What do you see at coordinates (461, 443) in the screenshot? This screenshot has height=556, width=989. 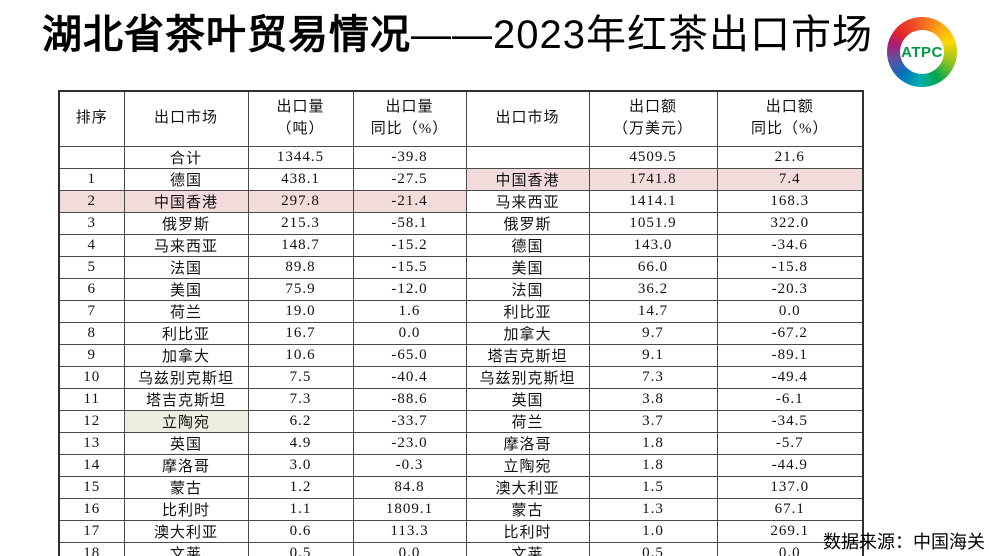 I see `table-row: 13 英国 4.9 -23.0 摩洛哥 1.8 -5.7` at bounding box center [461, 443].